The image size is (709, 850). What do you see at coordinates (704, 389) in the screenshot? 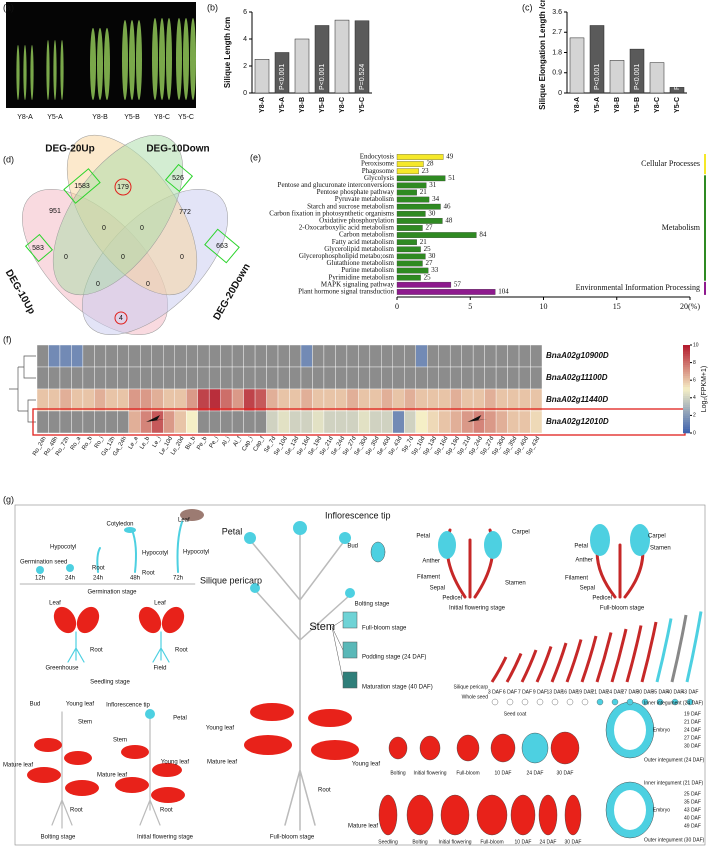
I see `colorbar-label: Log₂(FPKM+1)` at bounding box center [704, 389].